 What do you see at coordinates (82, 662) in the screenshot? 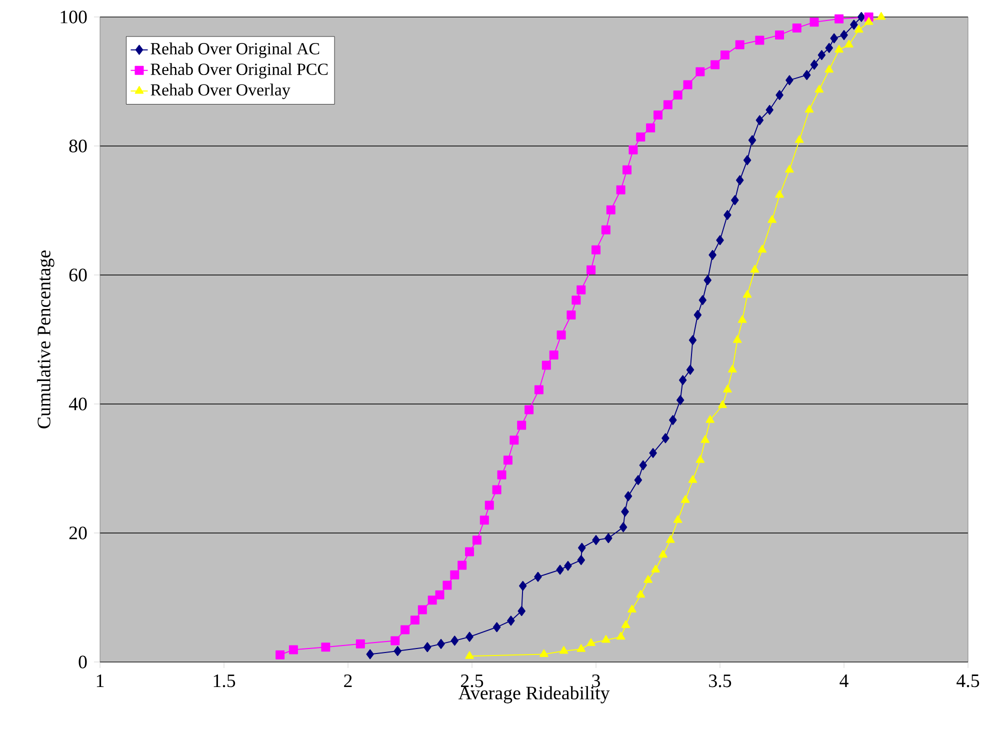
I see `y-tick-label: 0` at bounding box center [82, 662].